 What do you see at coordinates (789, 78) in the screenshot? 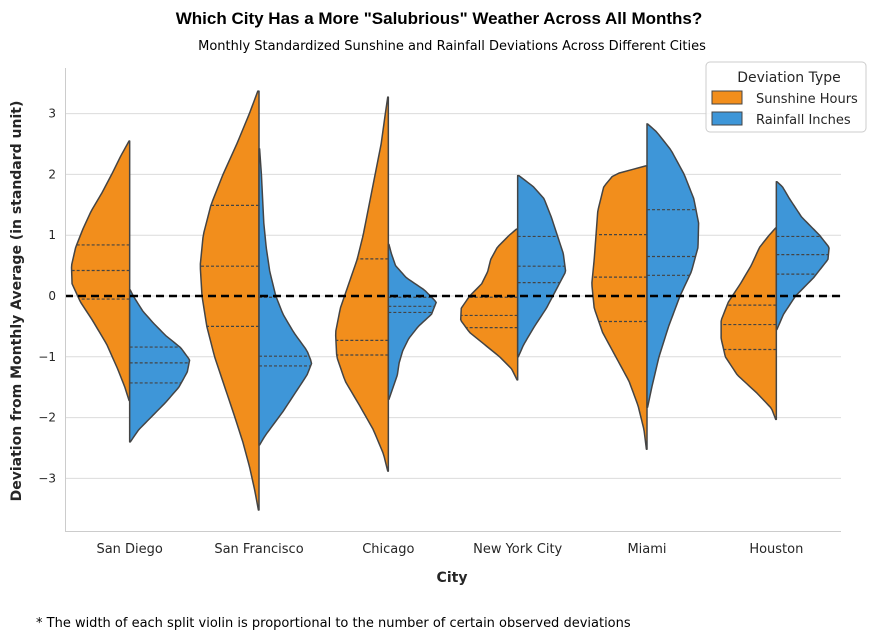
I see `legend-title: Deviation Type` at bounding box center [789, 78].